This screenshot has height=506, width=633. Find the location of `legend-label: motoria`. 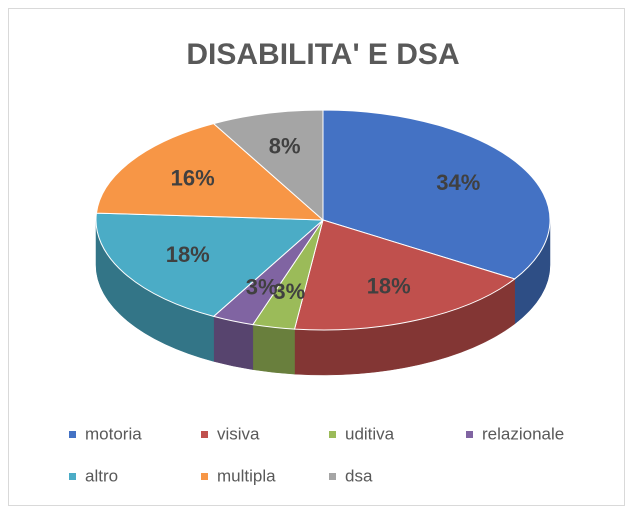

legend-label: motoria is located at coordinates (113, 433).